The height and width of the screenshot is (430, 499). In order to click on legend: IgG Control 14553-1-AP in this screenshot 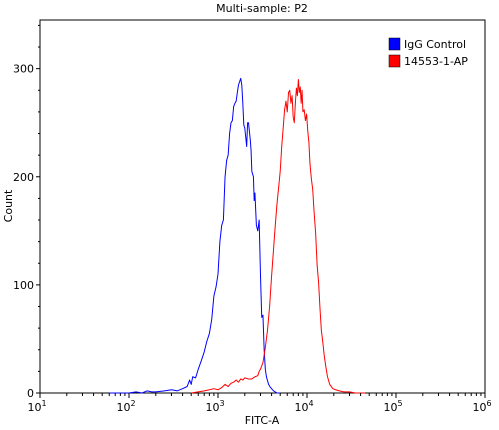, I will do `click(428, 52)`.